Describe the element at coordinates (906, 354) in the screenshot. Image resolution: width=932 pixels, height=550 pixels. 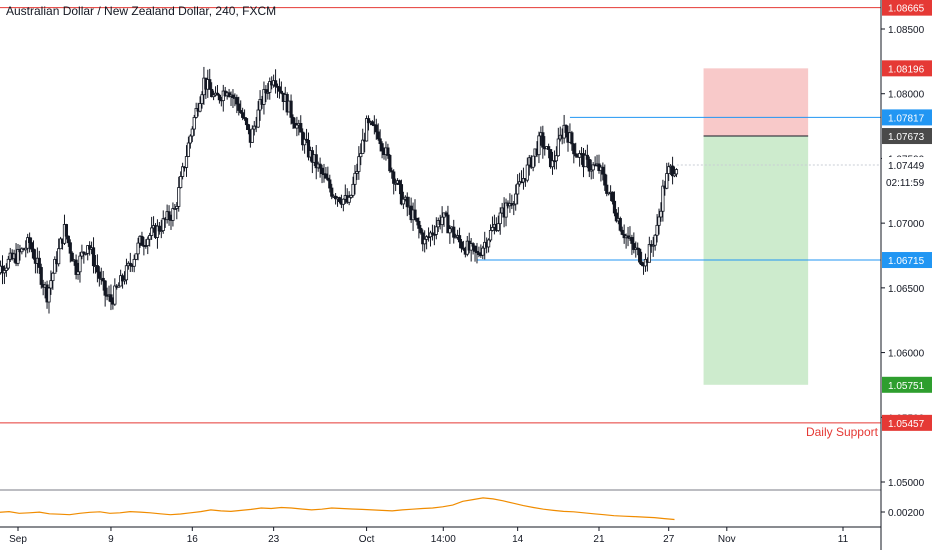
I see `y-tick-label: 1.06000` at that location.